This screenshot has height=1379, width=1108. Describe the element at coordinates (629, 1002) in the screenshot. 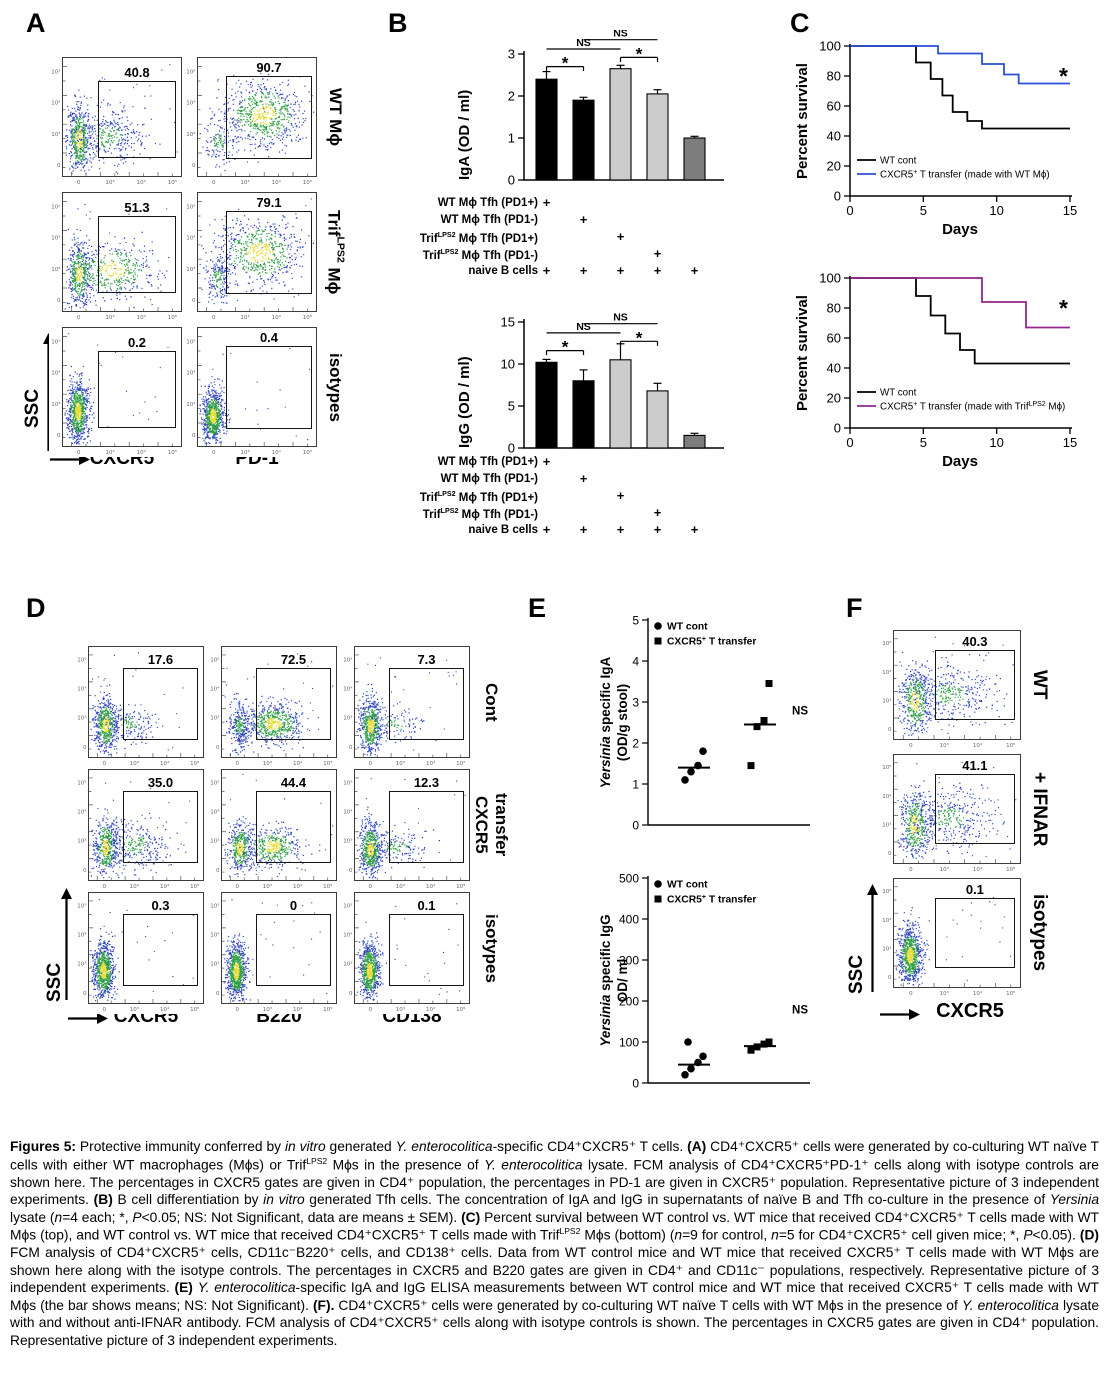

I see `svg-text: 200` at that location.